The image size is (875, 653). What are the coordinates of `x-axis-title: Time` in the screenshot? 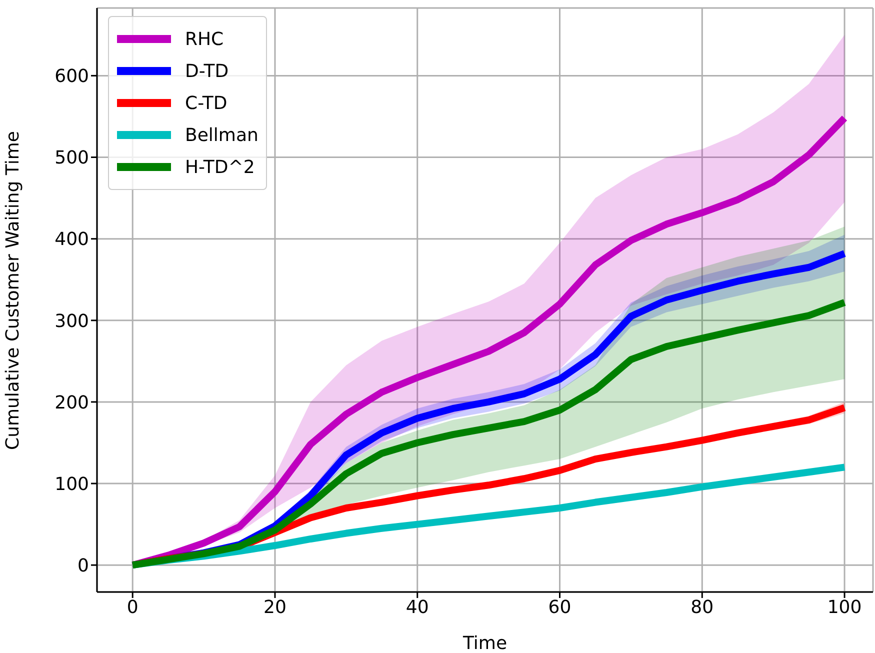 It's located at (485, 643).